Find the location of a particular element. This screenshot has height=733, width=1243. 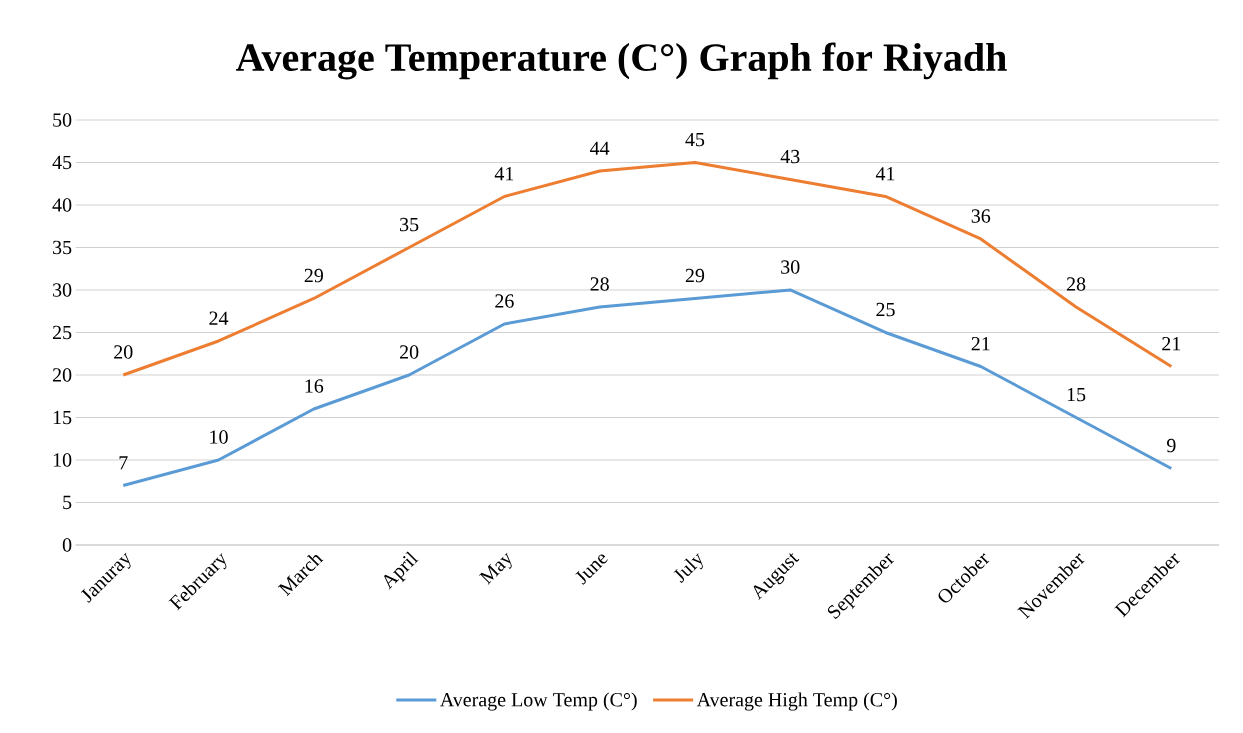

y-tick-label: 30 is located at coordinates (62, 290).